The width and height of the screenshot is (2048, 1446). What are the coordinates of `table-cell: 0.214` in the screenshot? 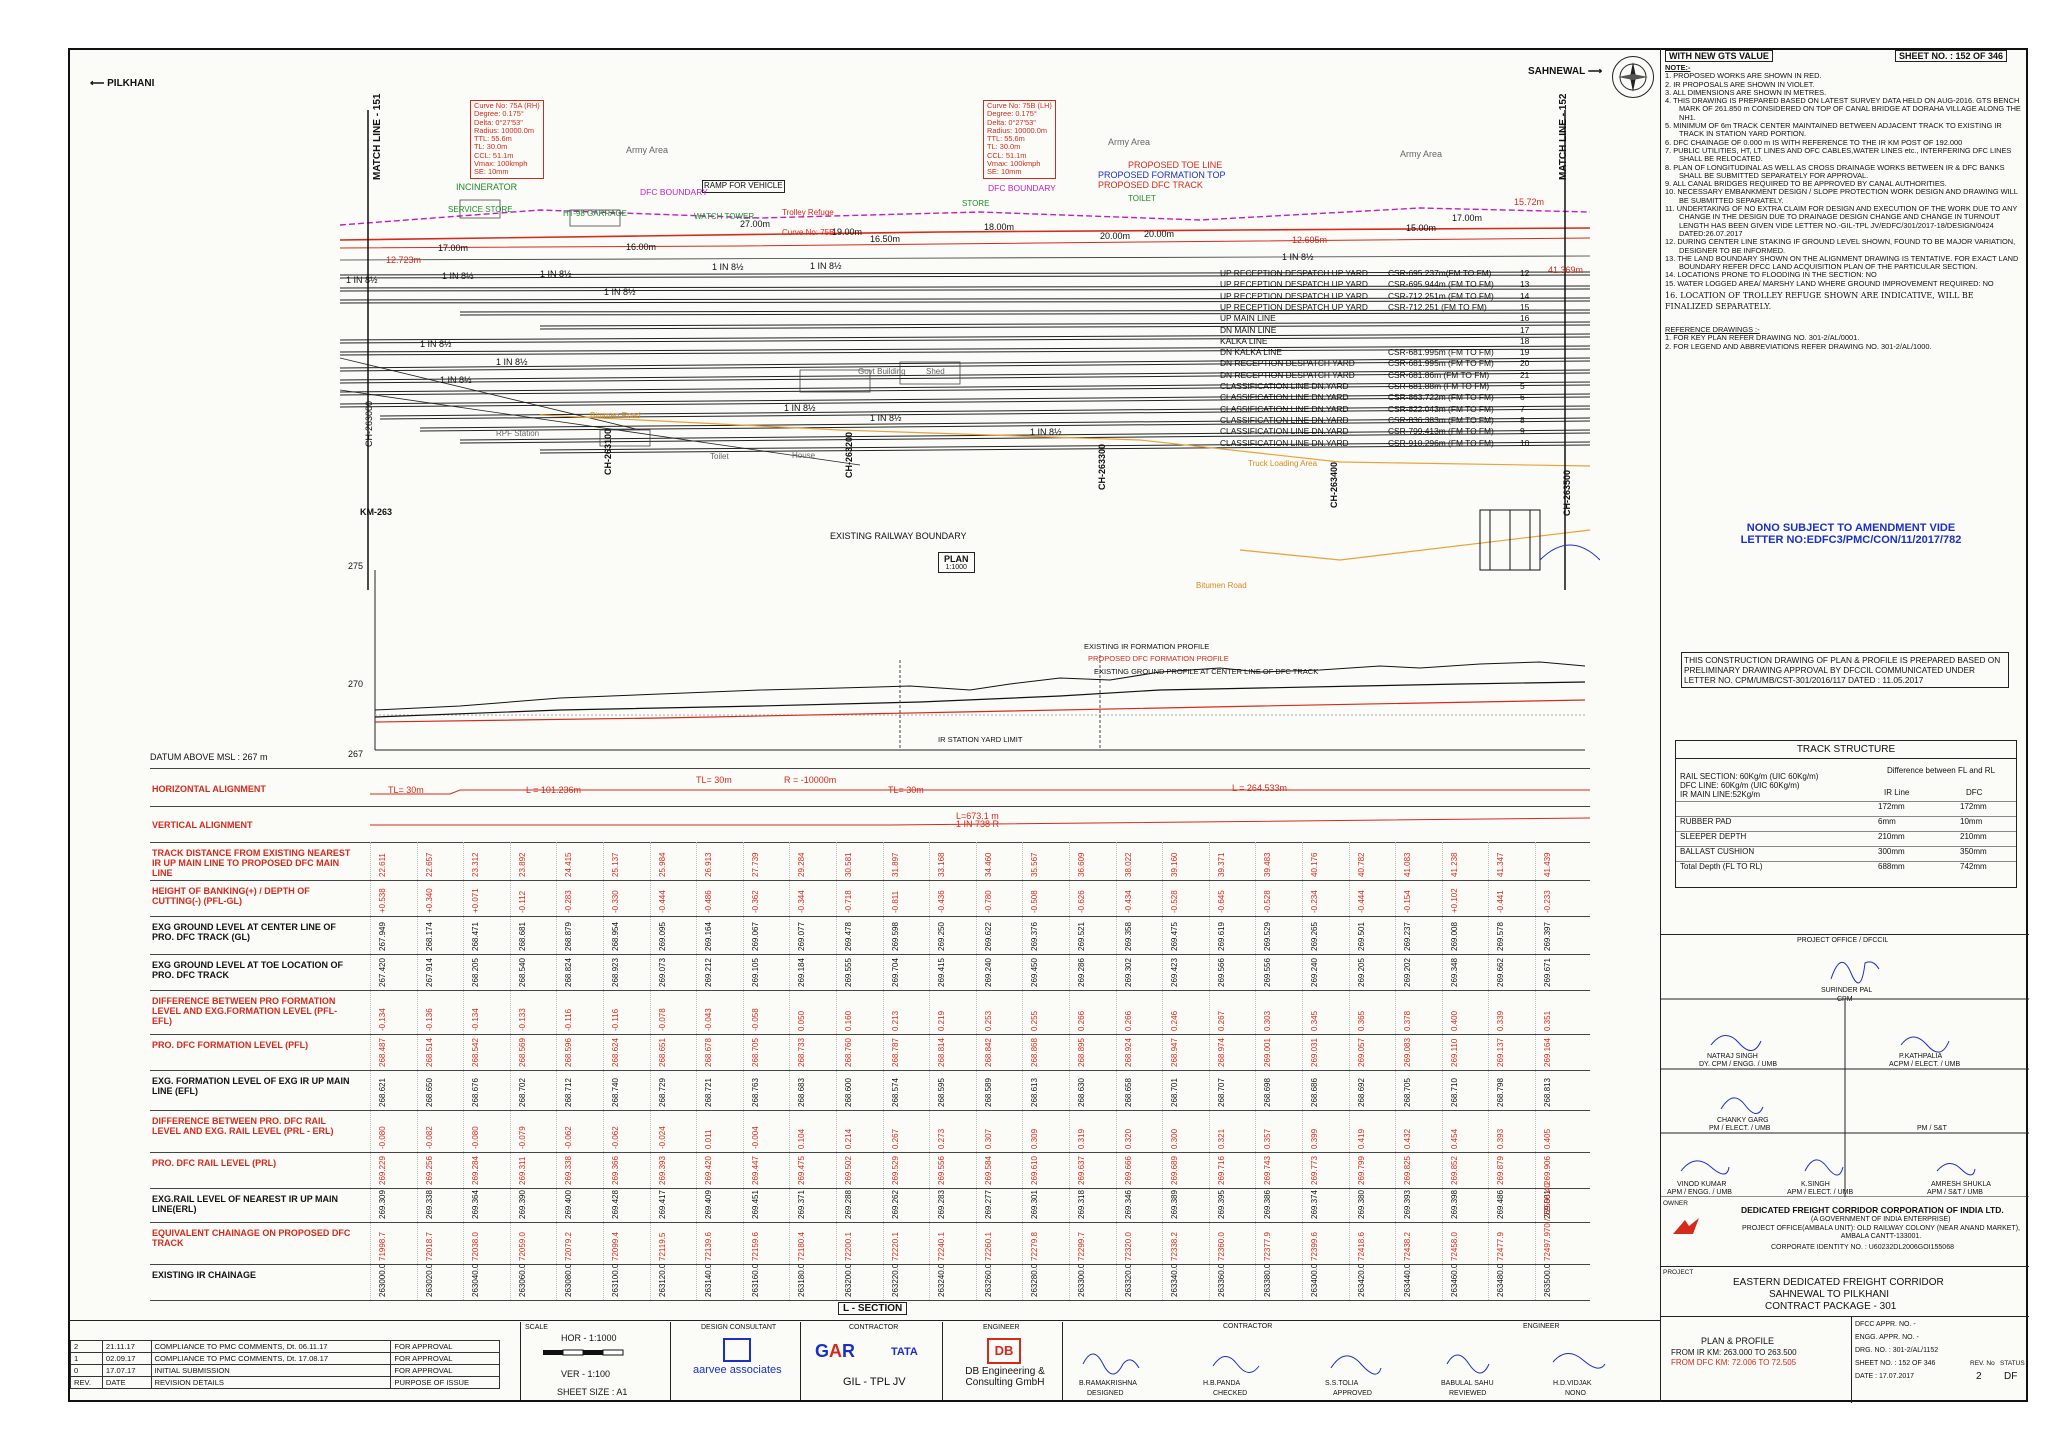 It's located at (848, 1138).